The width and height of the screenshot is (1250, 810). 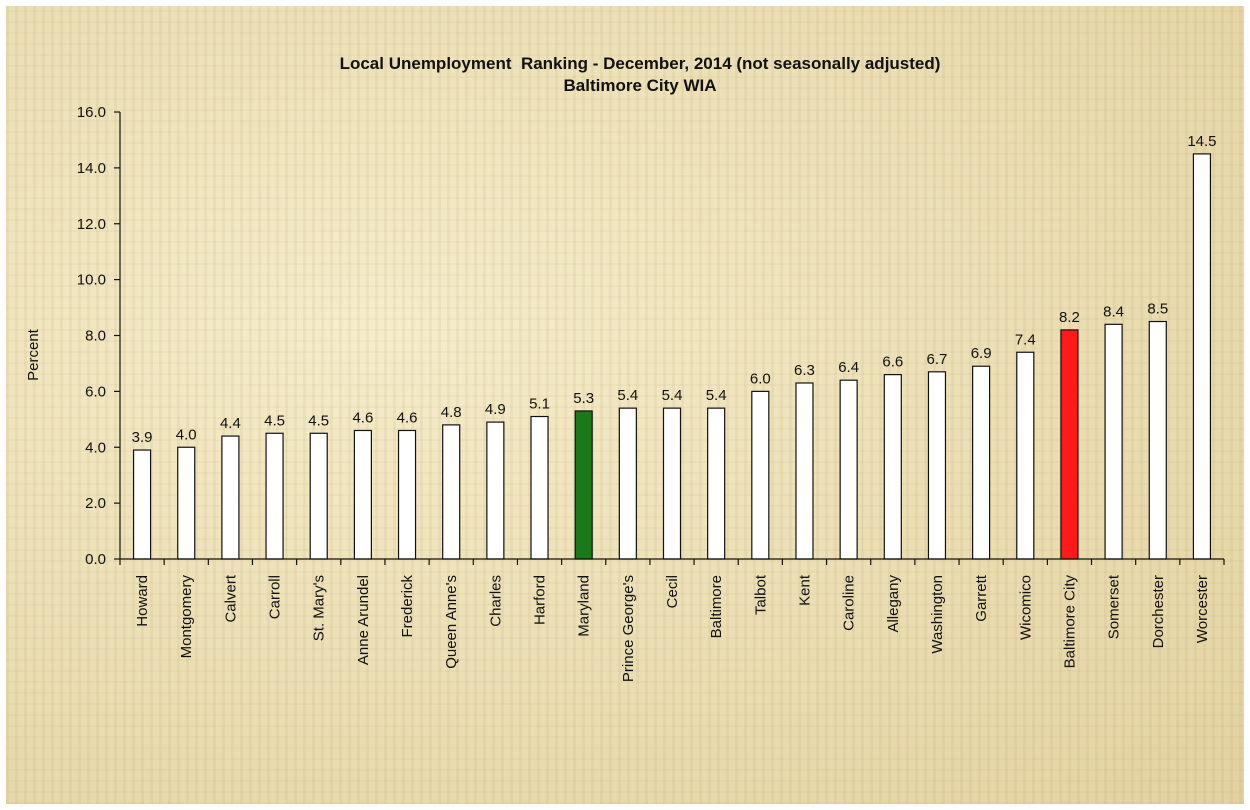 What do you see at coordinates (672, 483) in the screenshot?
I see `bar-cecil` at bounding box center [672, 483].